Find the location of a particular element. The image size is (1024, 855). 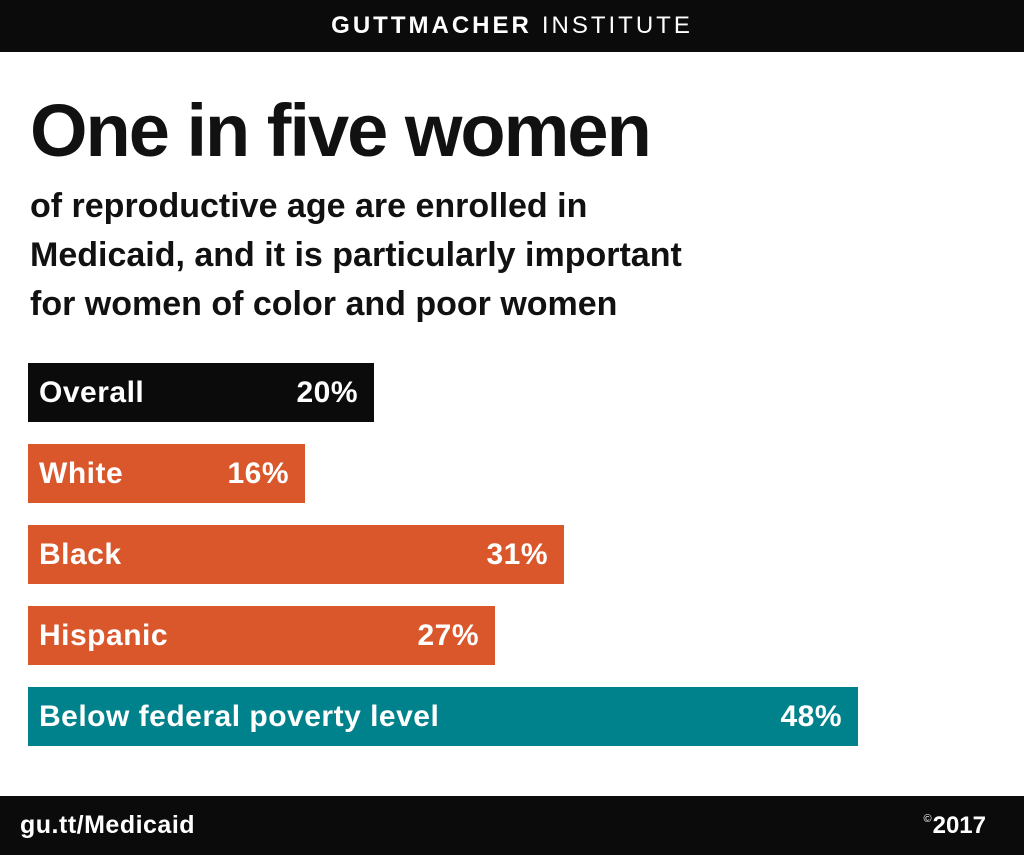

bar-white: White 16% is located at coordinates (166, 473).